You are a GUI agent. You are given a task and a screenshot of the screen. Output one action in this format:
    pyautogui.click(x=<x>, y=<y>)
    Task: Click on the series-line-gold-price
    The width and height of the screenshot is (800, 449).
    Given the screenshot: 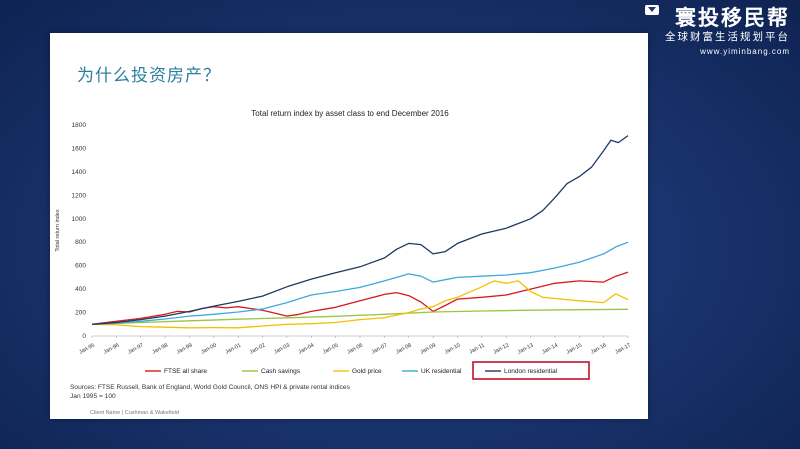 What is the action you would take?
    pyautogui.click(x=360, y=304)
    